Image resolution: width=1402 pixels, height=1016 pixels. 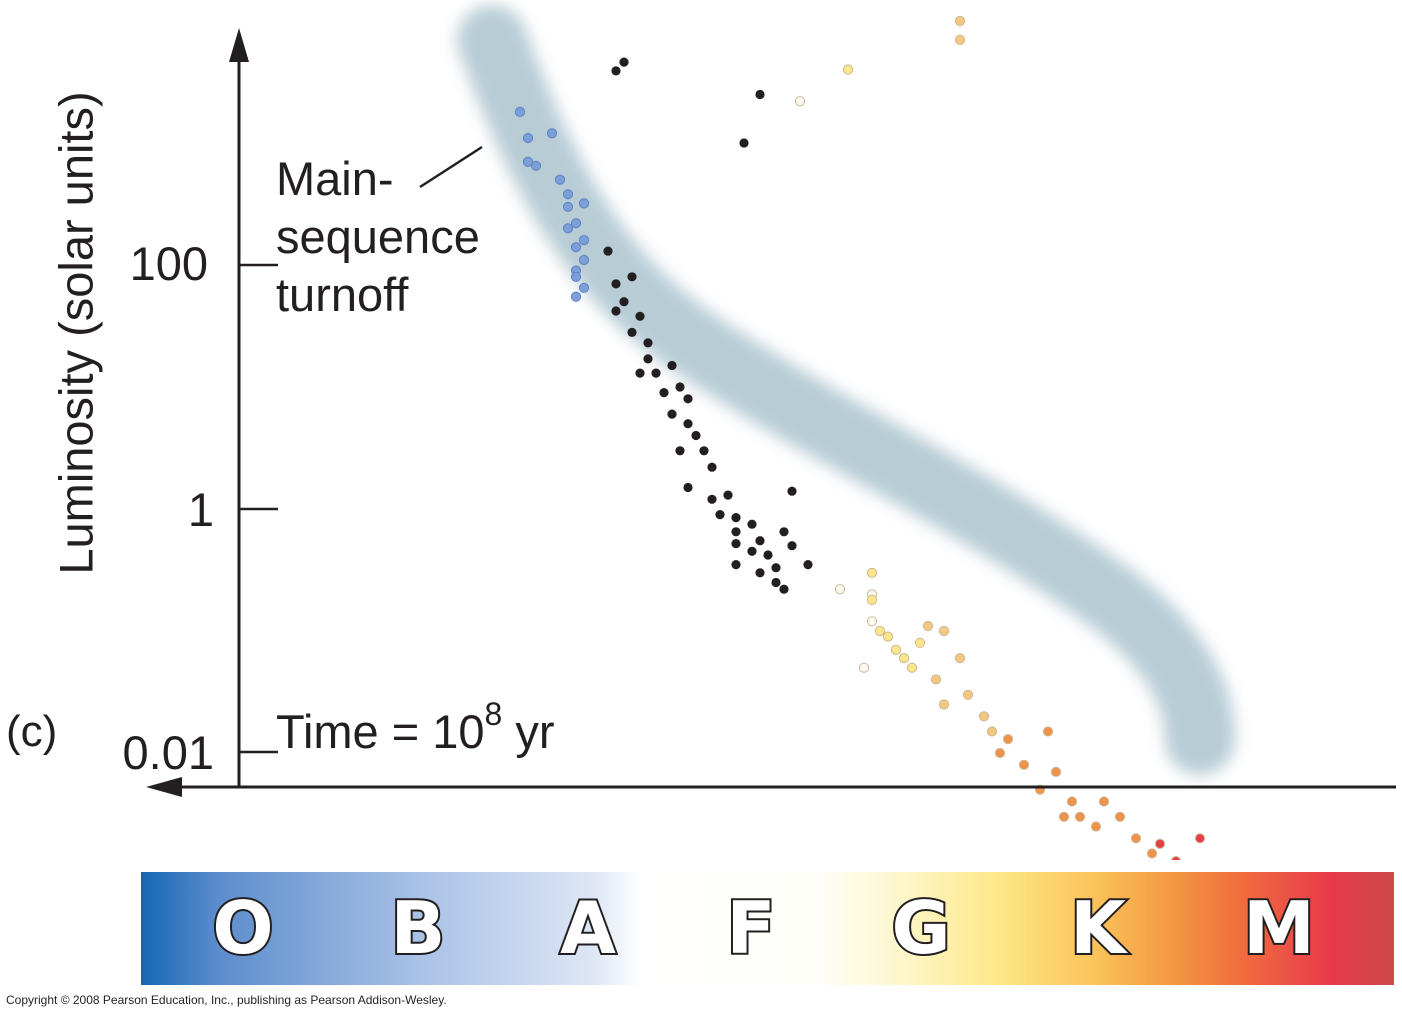 I want to click on annotation-pointer, so click(x=451, y=167).